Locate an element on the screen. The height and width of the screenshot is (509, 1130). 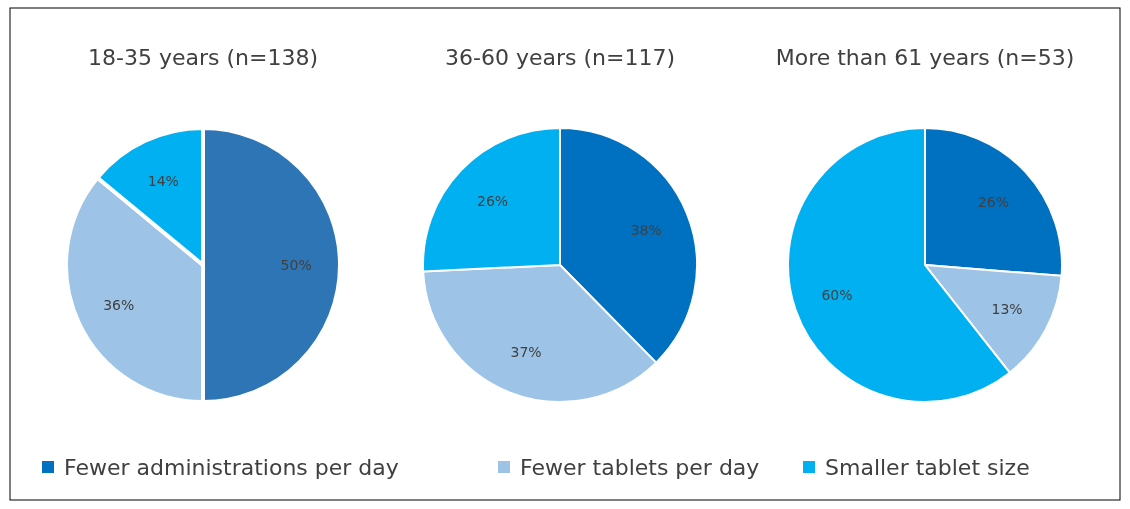
legend-label: Fewer tablets per day is located at coordinates (640, 467).